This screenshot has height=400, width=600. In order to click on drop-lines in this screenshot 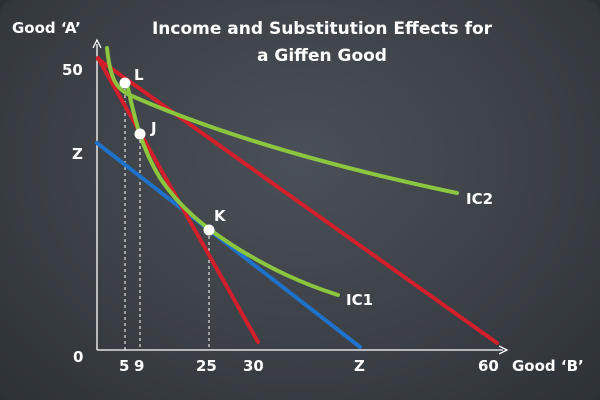, I will do `click(167, 216)`.